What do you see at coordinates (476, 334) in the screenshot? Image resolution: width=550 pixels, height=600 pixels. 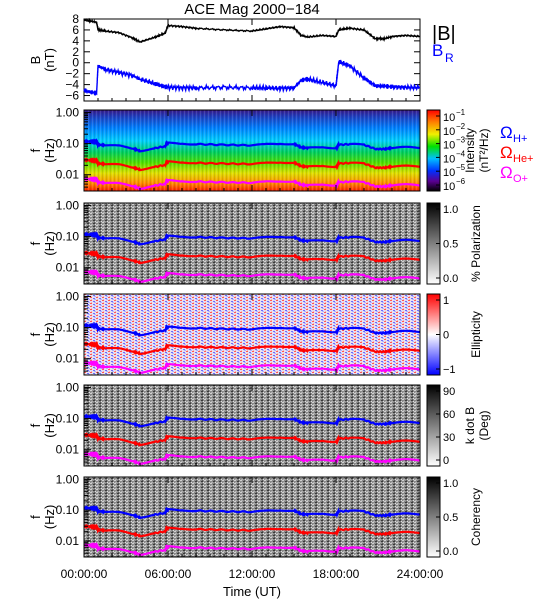 I see `colorbar-label: Ellipticity` at bounding box center [476, 334].